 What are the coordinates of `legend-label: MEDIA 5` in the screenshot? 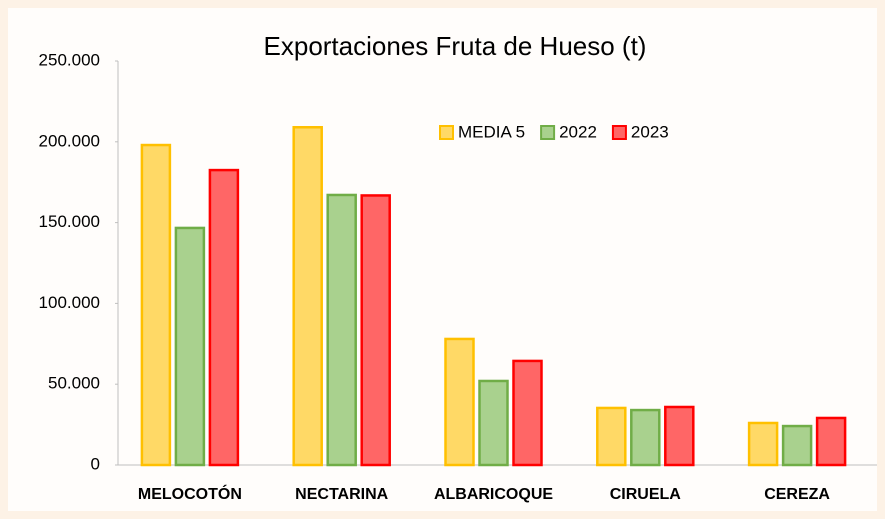 It's located at (491, 131).